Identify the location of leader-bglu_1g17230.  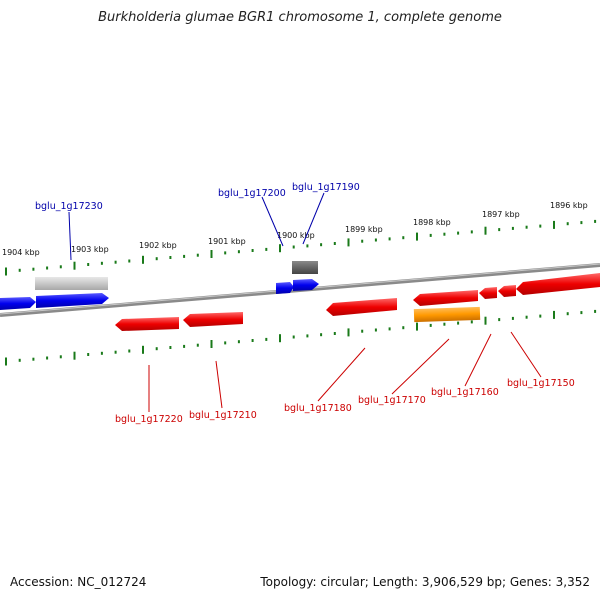
(70, 236).